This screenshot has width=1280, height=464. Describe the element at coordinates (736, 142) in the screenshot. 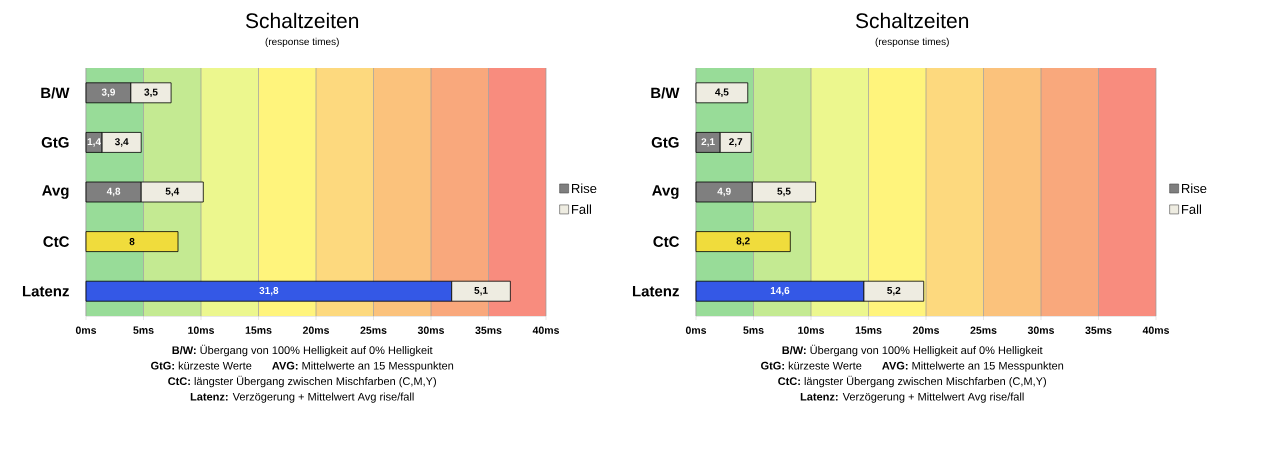

I see `data-label: 2,7` at that location.